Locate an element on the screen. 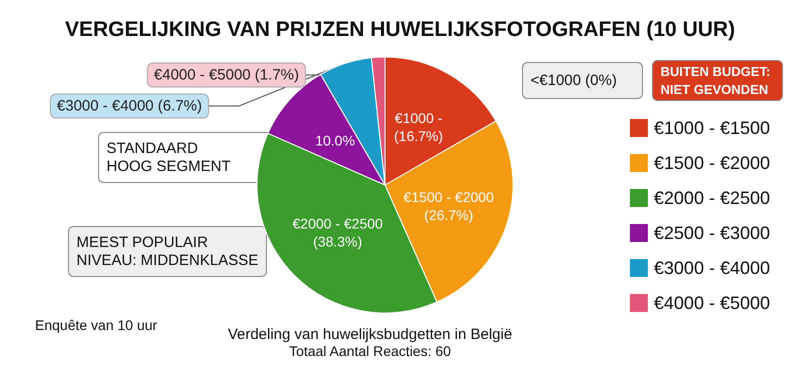 This screenshot has width=800, height=371. data-label: €2000 - €2500 (38.3%) is located at coordinates (338, 232).